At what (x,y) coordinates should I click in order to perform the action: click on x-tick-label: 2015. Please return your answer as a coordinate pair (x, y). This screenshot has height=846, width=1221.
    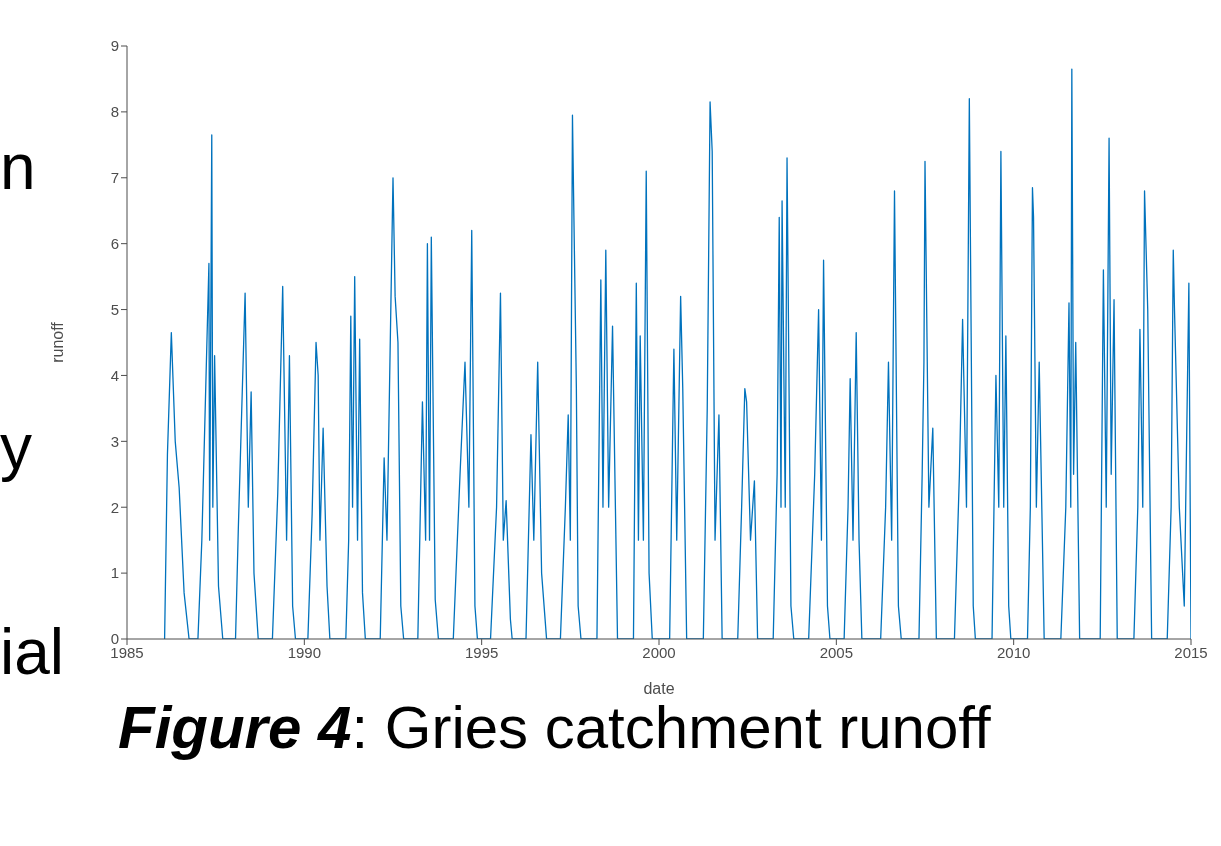
    Looking at the image, I should click on (1191, 652).